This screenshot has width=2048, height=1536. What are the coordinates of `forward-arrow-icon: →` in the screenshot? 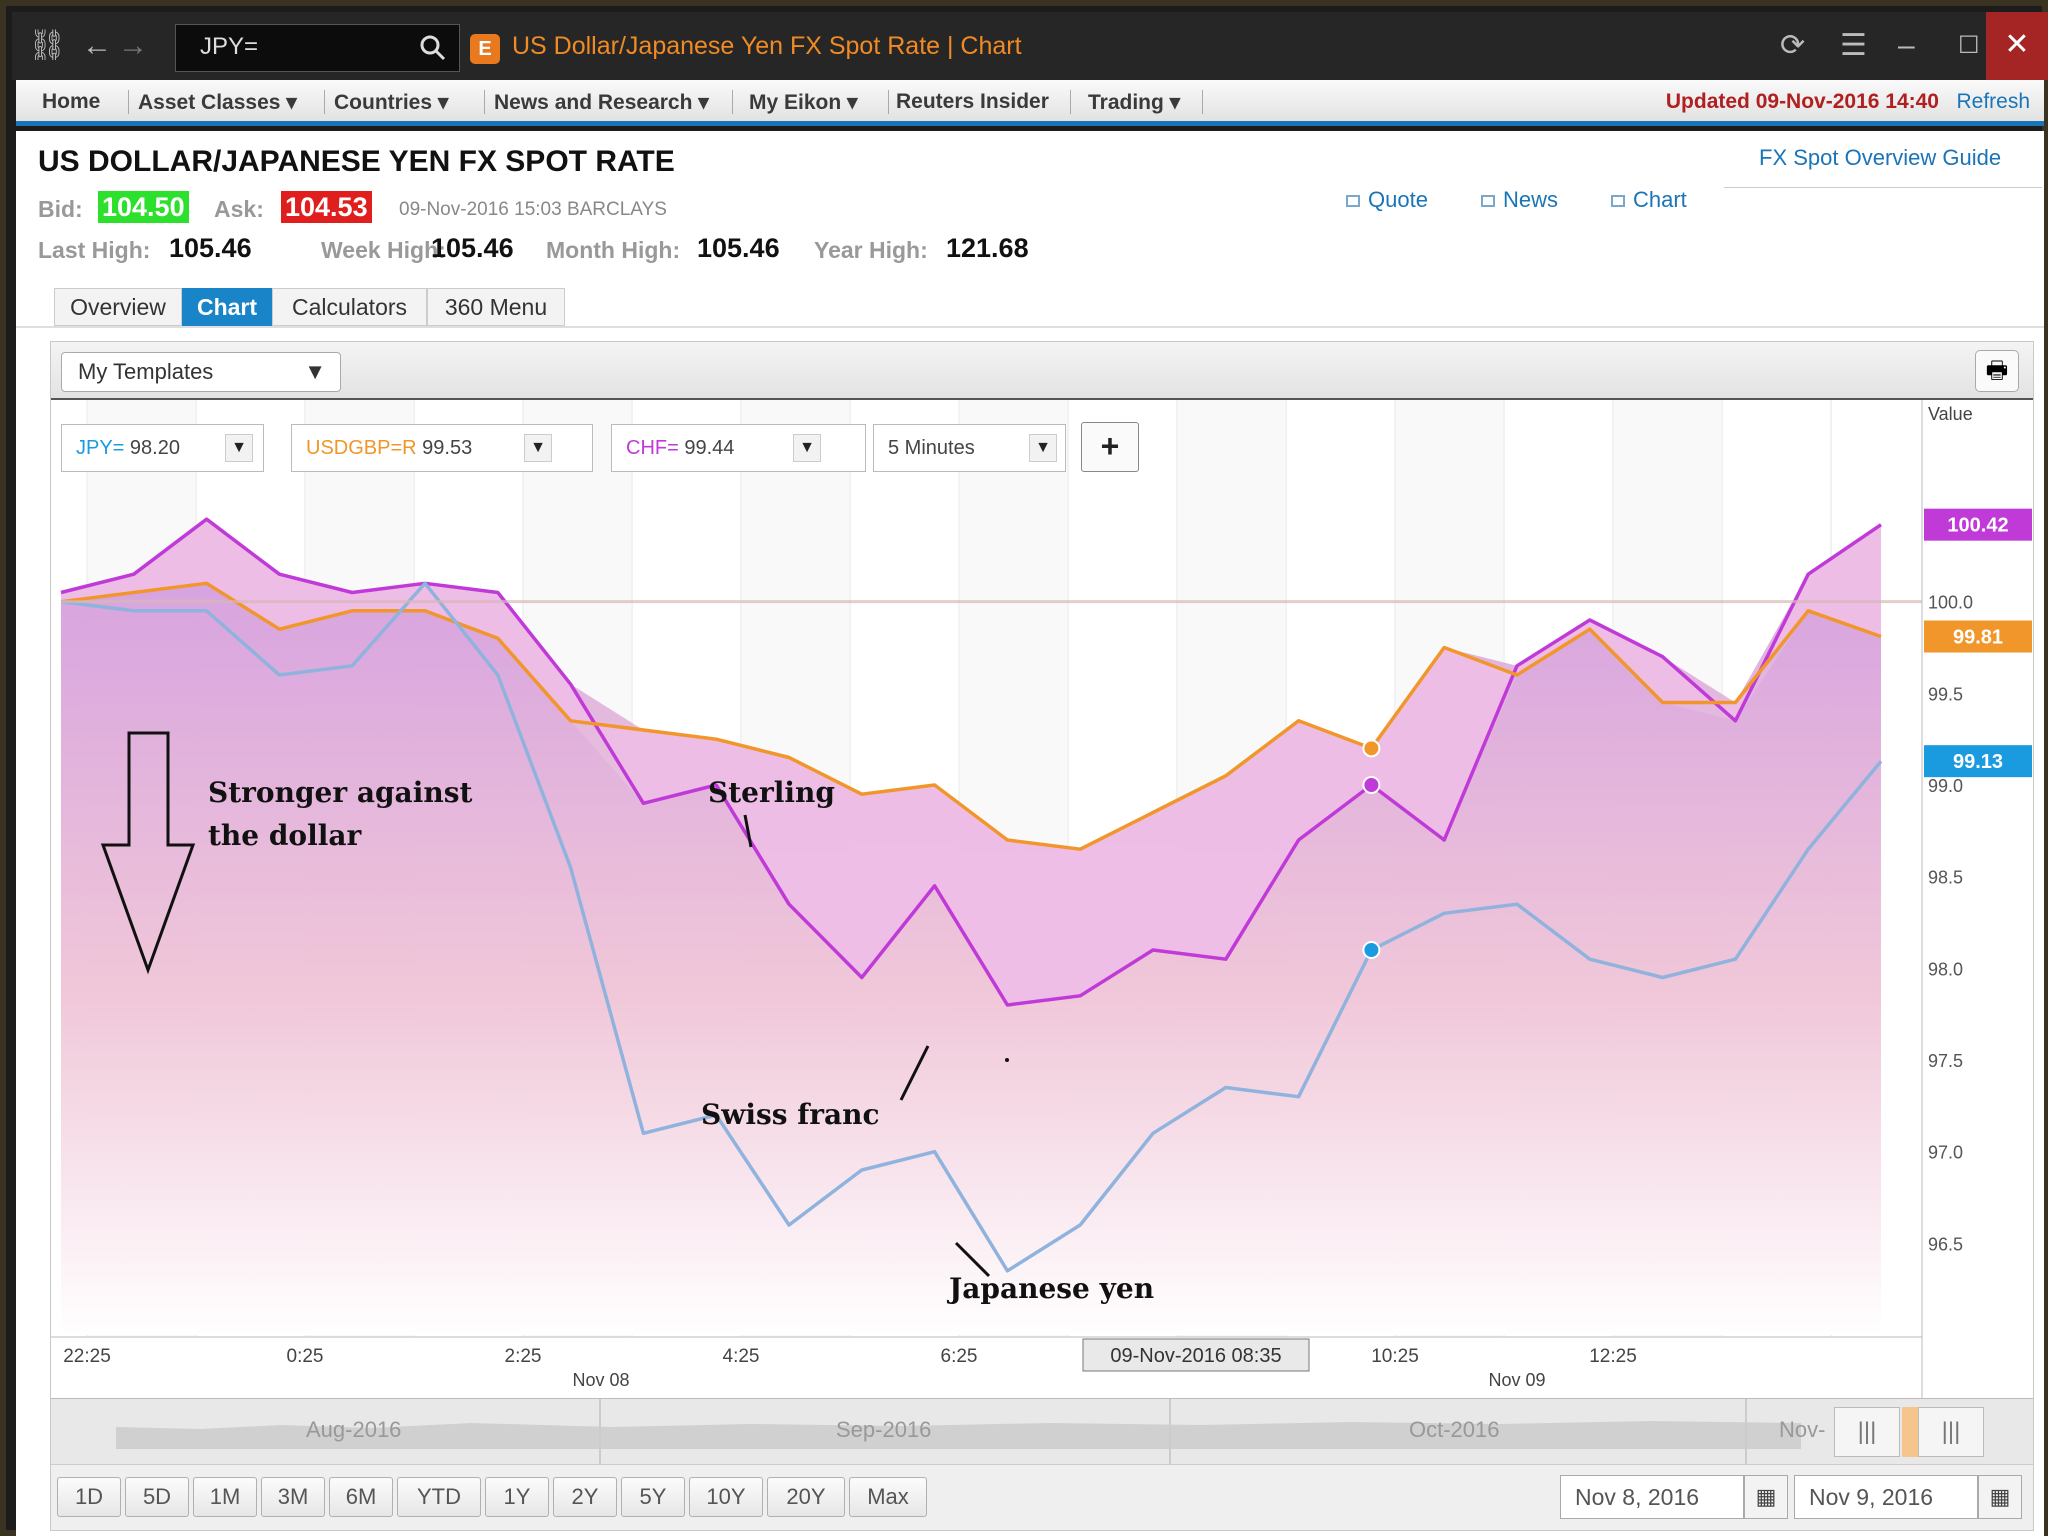 It's located at (133, 45).